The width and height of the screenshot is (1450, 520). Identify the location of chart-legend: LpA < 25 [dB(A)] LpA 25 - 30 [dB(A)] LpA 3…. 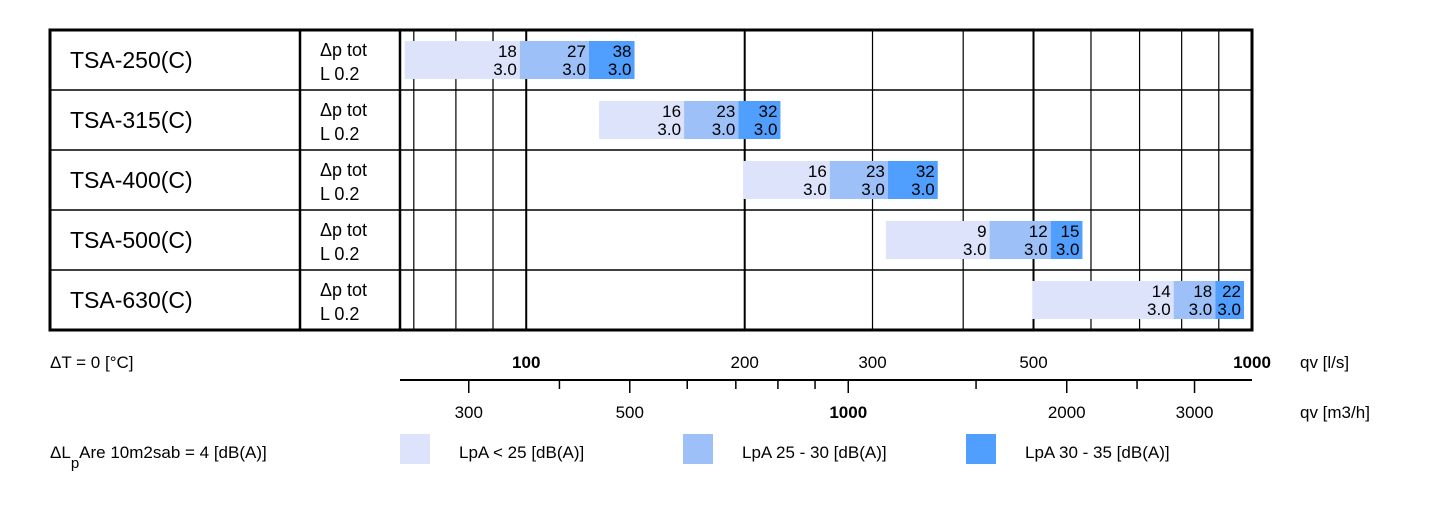
(785, 449).